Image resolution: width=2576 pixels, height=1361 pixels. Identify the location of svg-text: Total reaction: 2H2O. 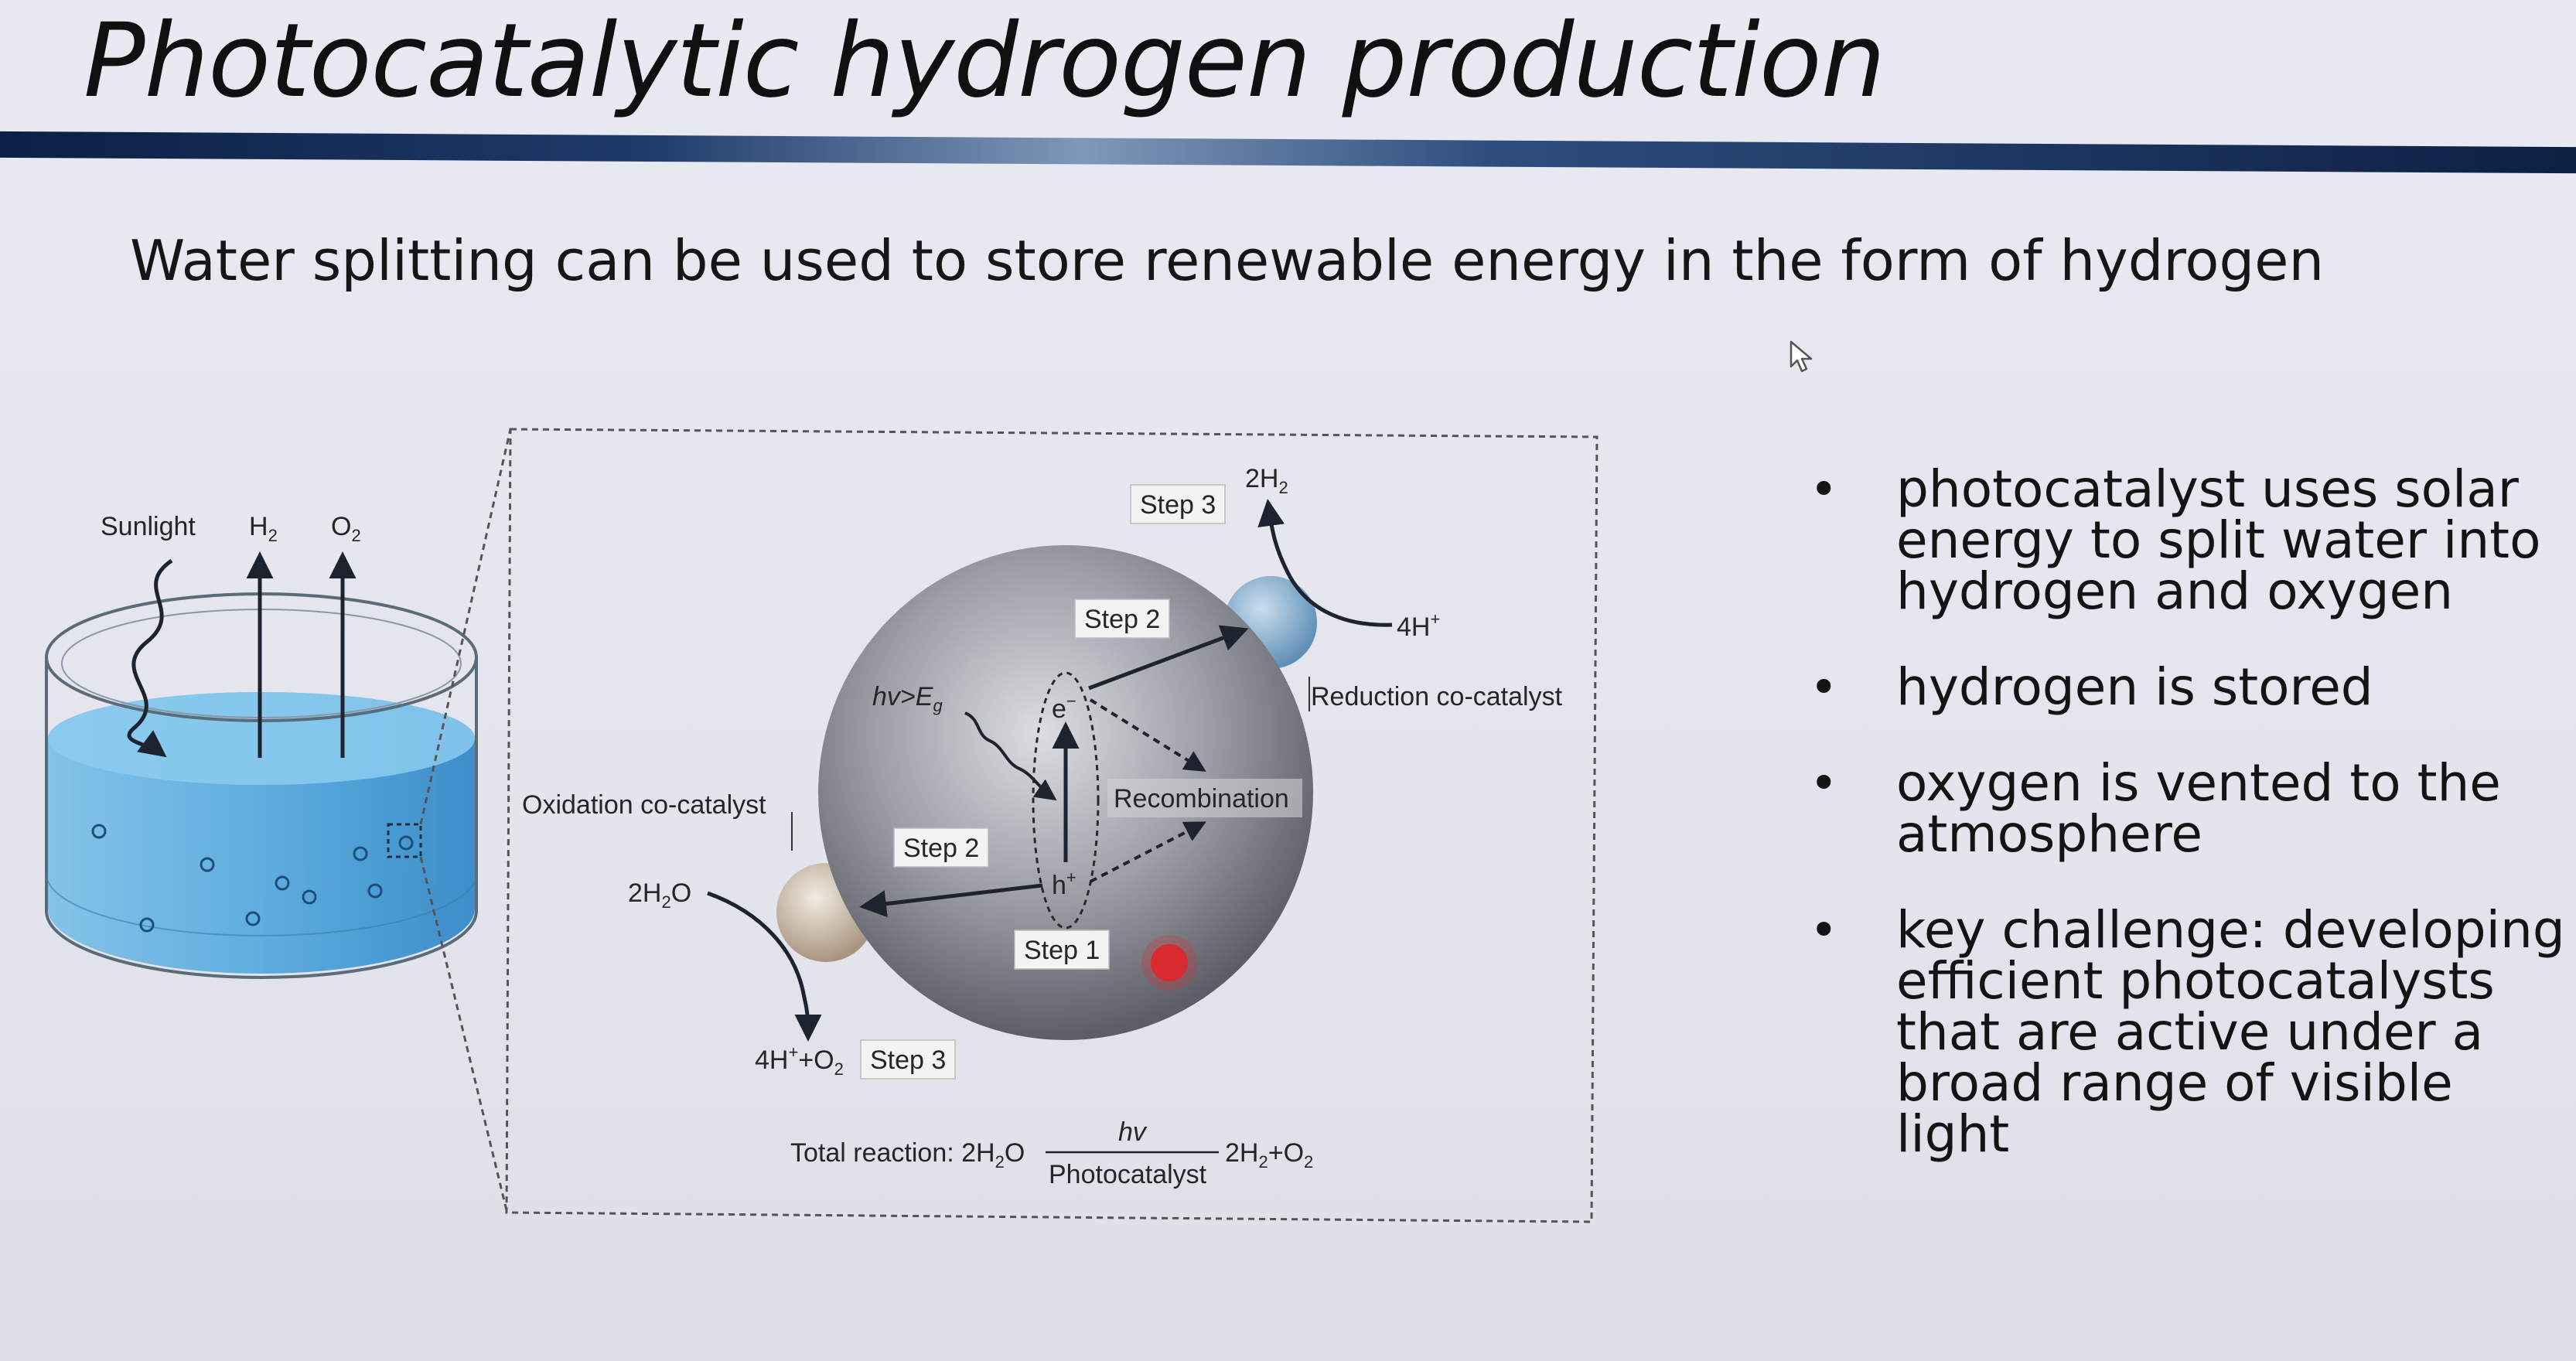
(908, 1155).